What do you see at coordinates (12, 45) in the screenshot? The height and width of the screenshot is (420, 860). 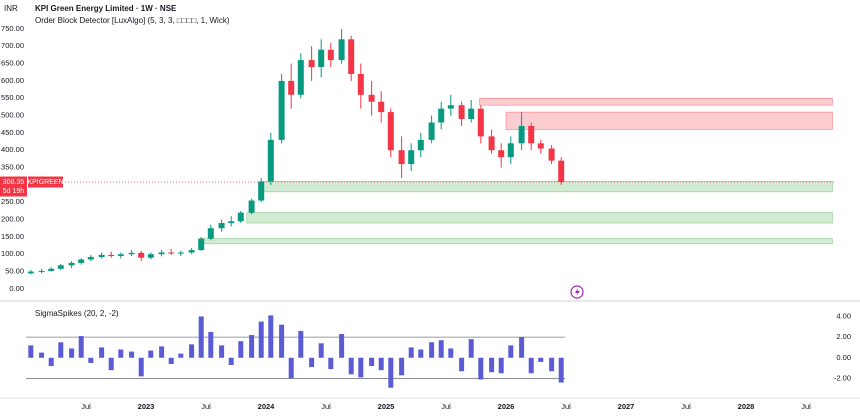 I see `y-tick-label: 700.00` at bounding box center [12, 45].